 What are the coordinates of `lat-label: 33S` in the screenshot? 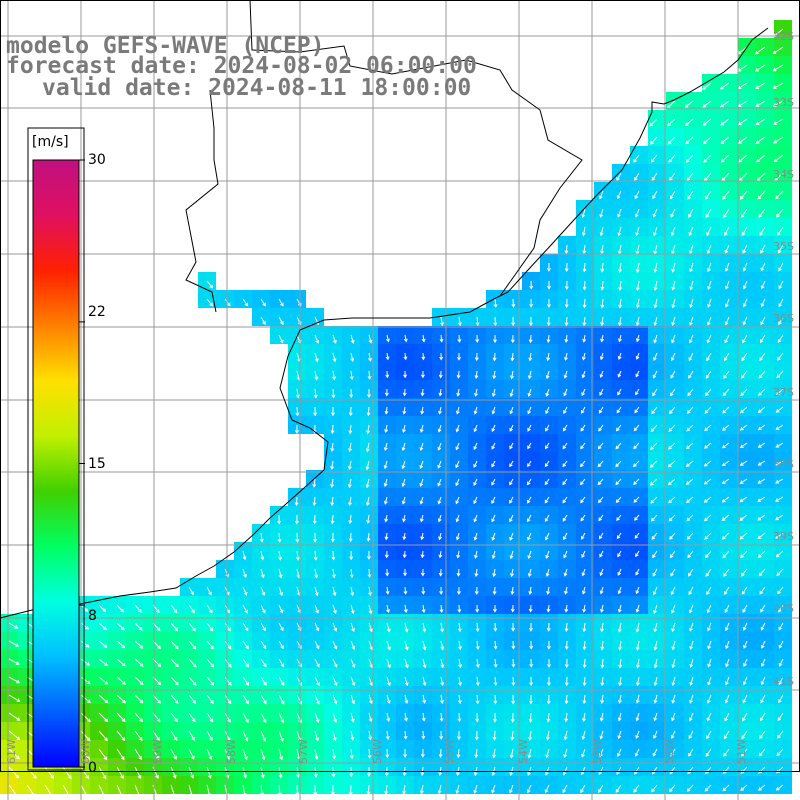 It's located at (783, 102).